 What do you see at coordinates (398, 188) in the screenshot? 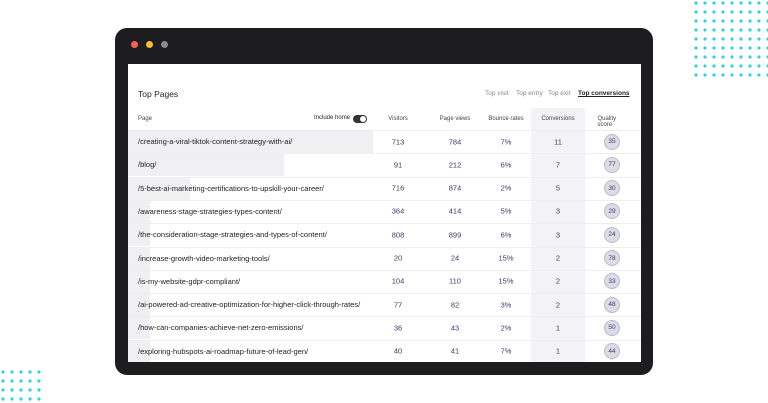
I see `cell: 716` at bounding box center [398, 188].